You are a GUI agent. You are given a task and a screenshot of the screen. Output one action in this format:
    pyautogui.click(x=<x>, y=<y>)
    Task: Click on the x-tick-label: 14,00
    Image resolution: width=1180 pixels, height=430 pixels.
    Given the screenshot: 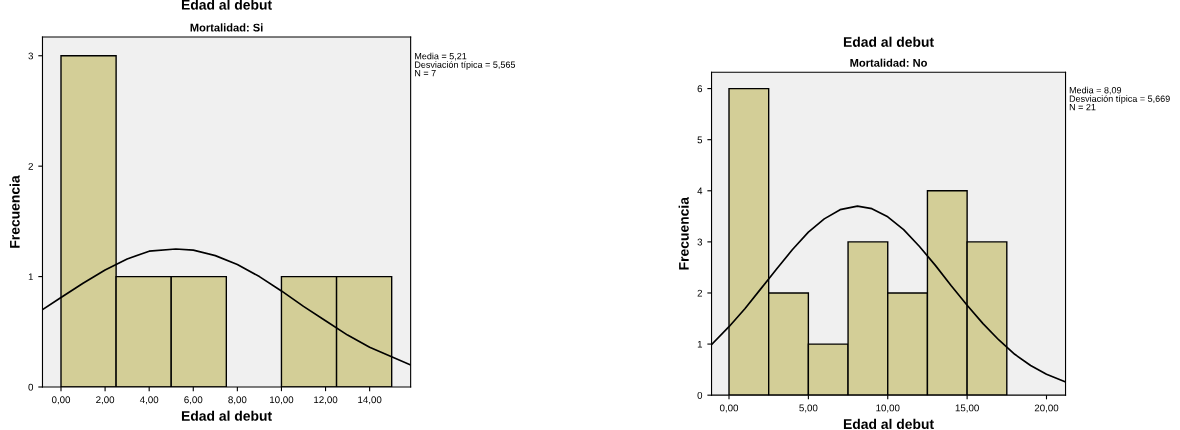 What is the action you would take?
    pyautogui.click(x=370, y=400)
    